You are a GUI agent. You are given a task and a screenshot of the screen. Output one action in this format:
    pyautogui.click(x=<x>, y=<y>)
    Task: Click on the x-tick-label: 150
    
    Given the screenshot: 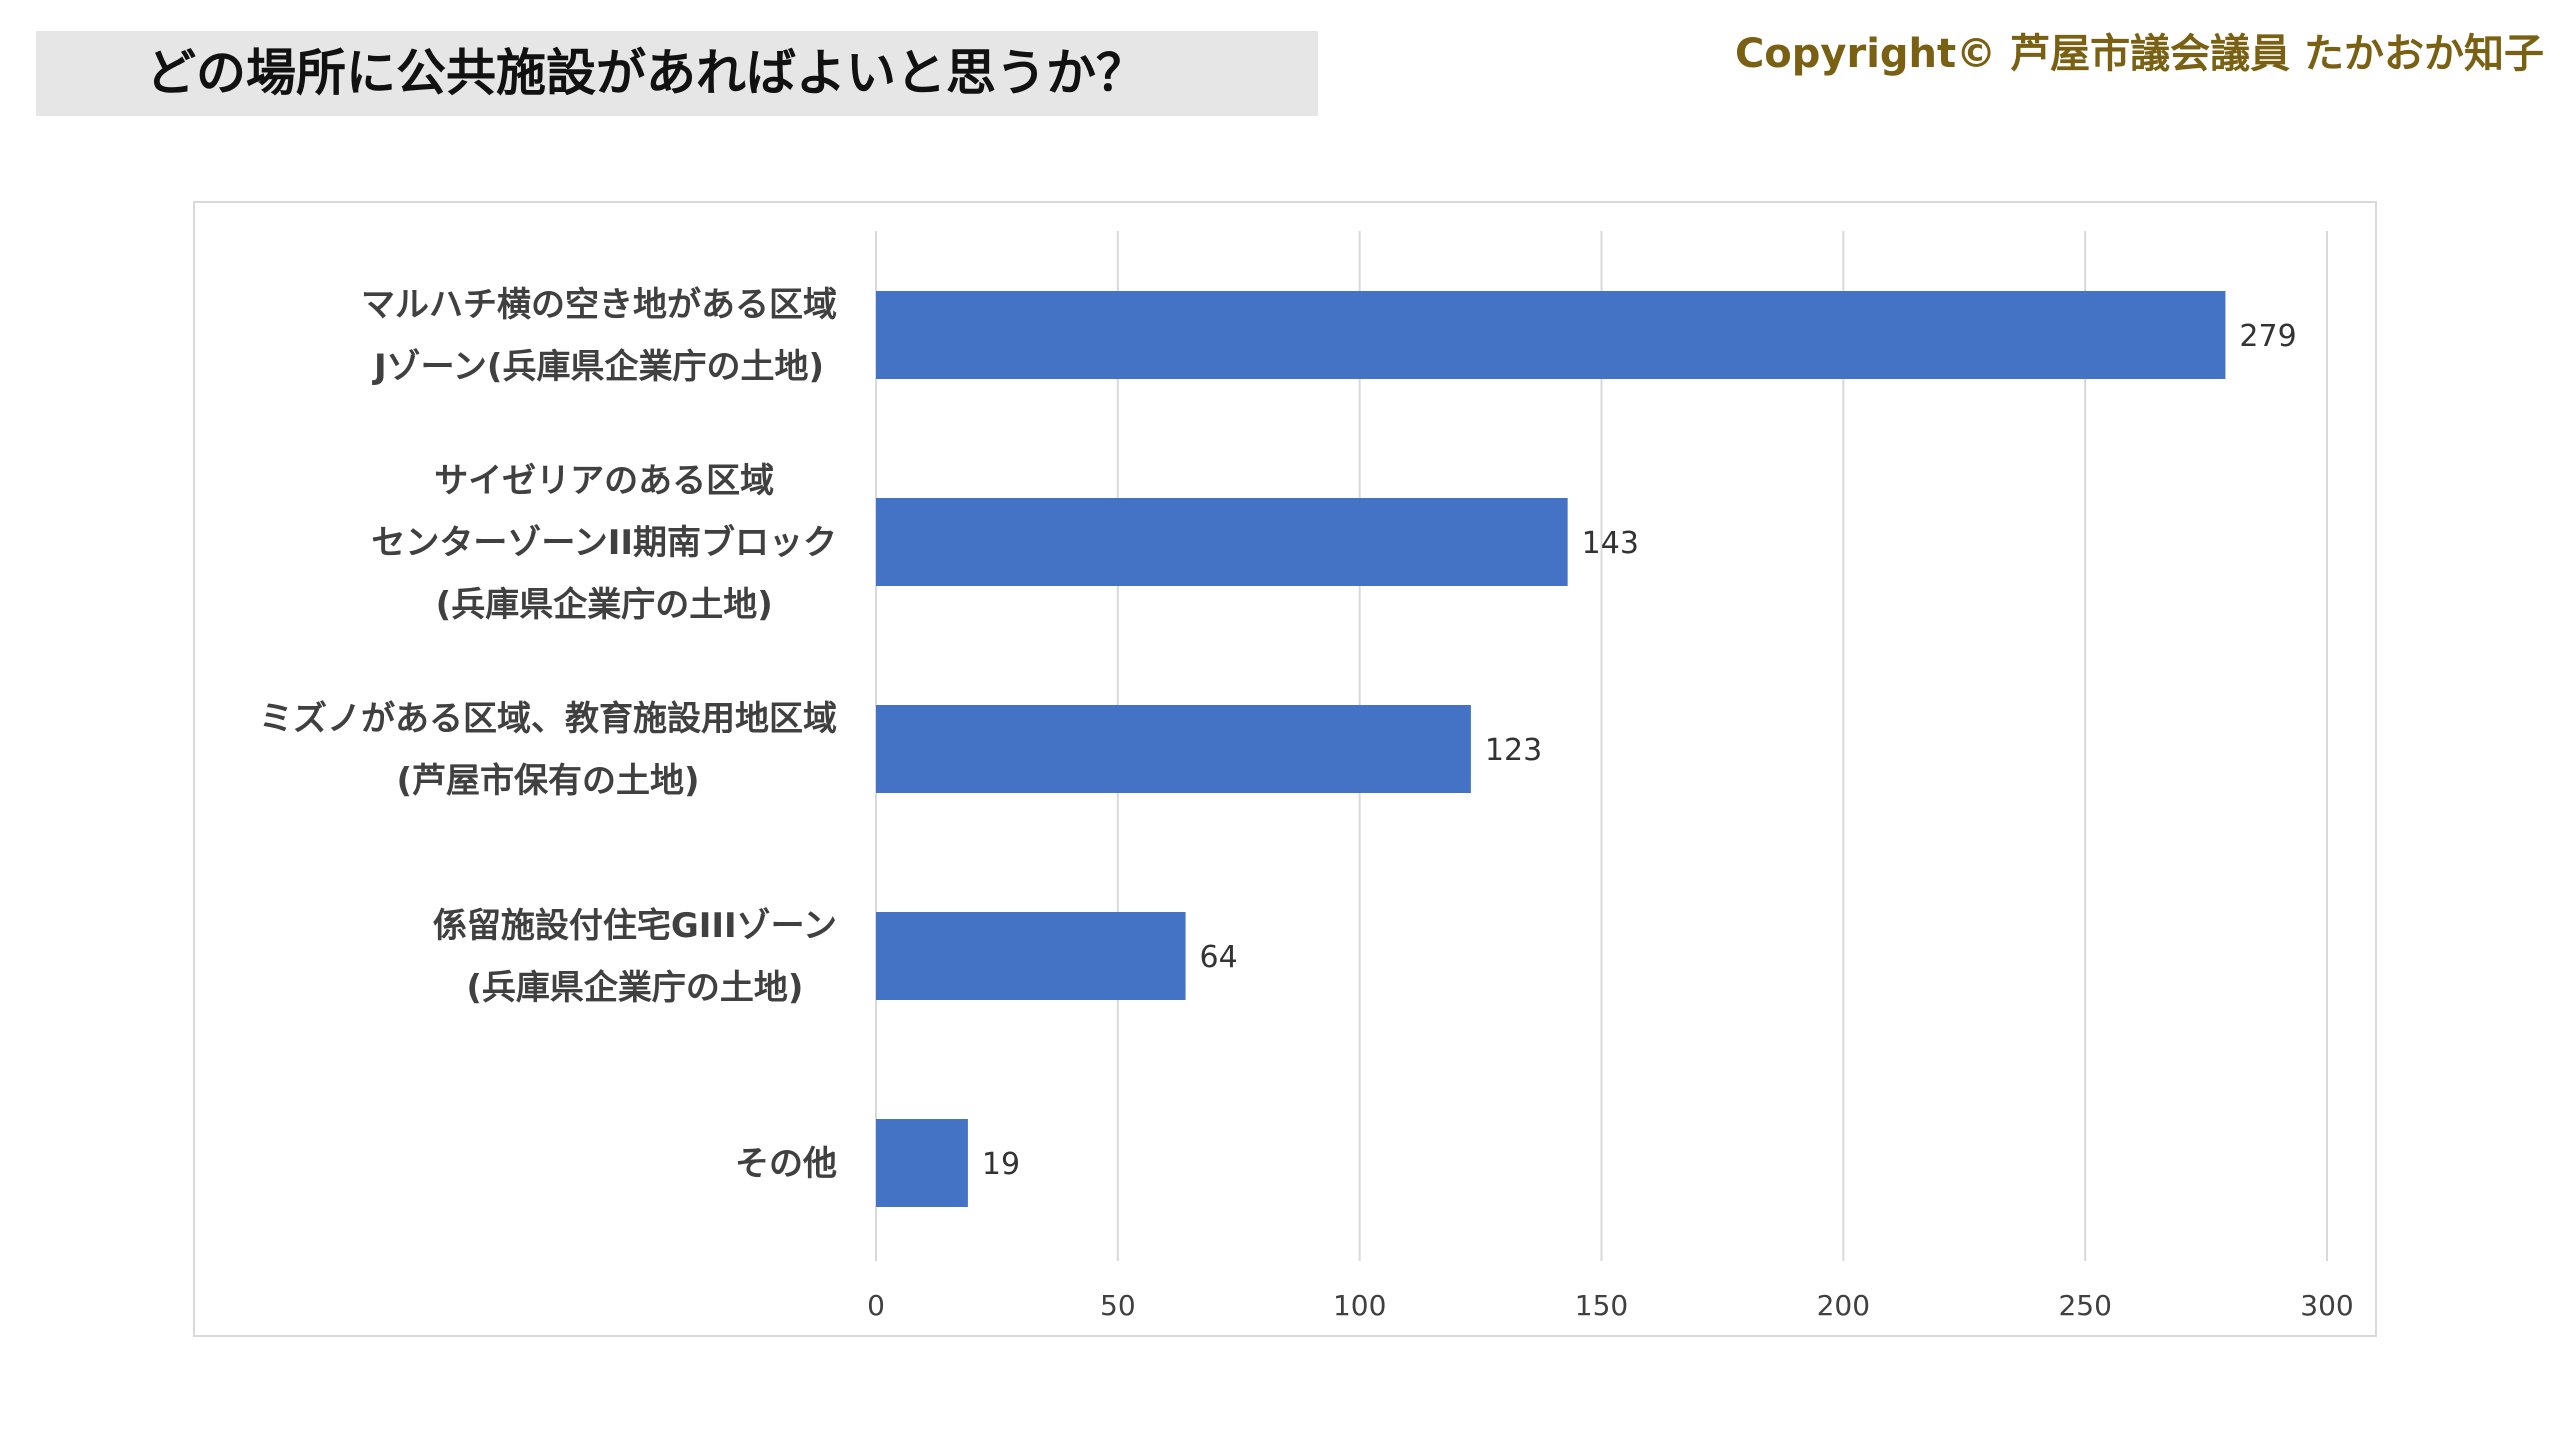 What is the action you would take?
    pyautogui.click(x=1601, y=1305)
    